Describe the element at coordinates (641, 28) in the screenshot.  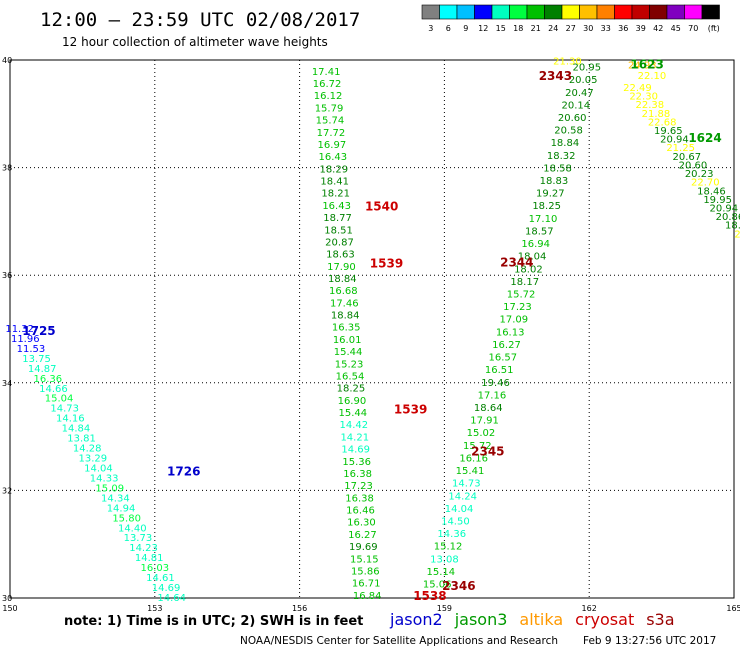
I see `colorbar-label: 39` at that location.